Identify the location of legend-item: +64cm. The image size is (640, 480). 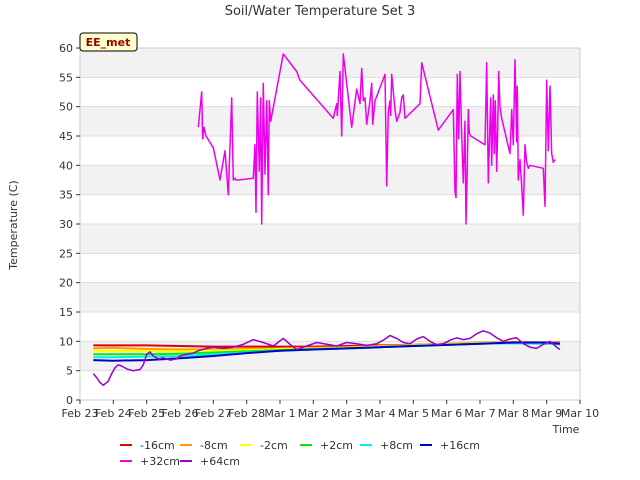
(210, 461).